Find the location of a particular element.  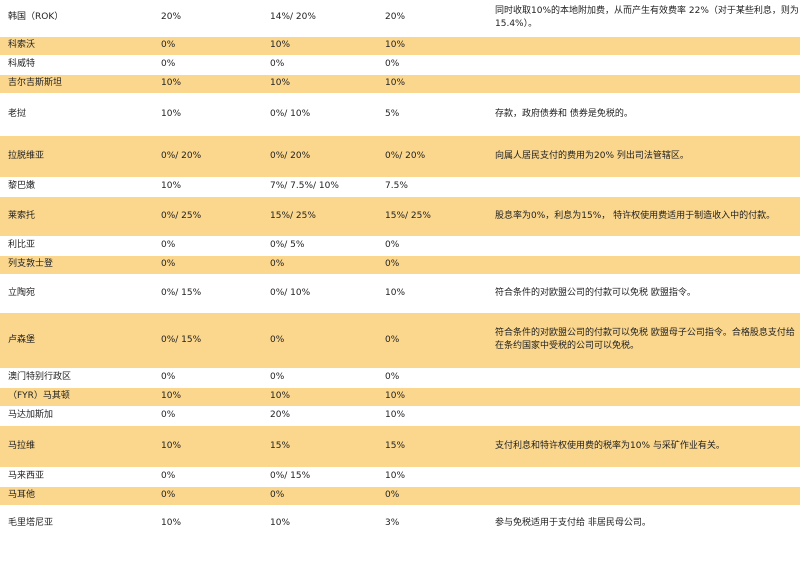

country-cell: 科索沃 is located at coordinates (76, 46).